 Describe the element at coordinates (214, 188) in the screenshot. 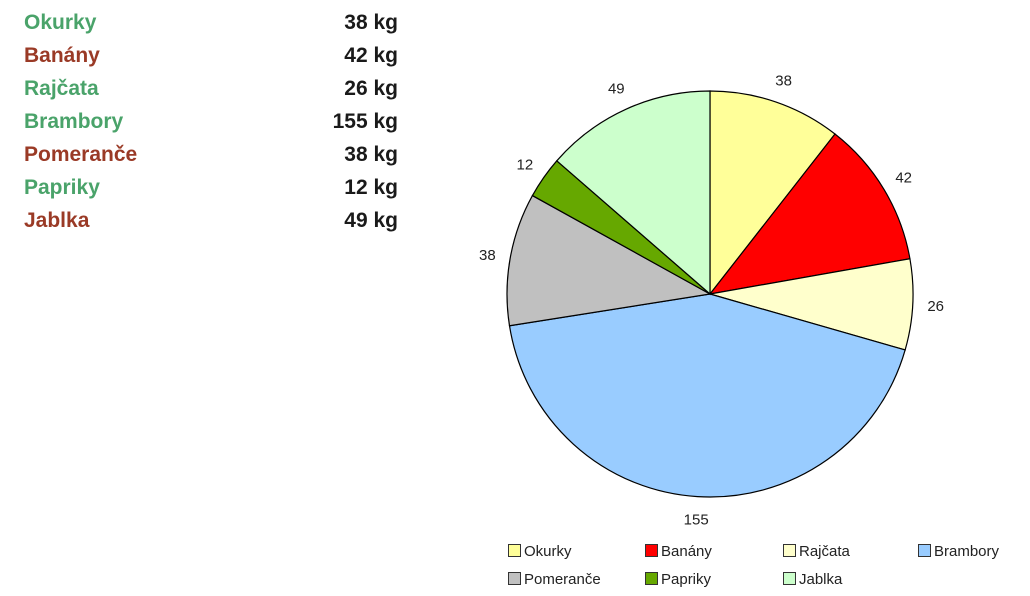

I see `table-row: Papriky 12 kg` at that location.